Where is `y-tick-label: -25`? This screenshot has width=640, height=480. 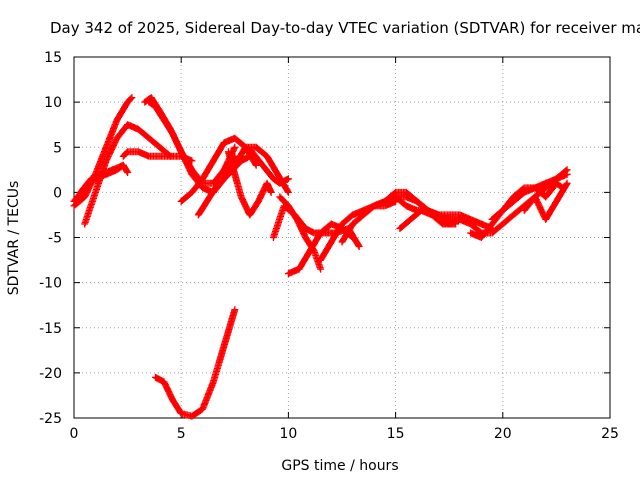 y-tick-label: -25 is located at coordinates (50, 419).